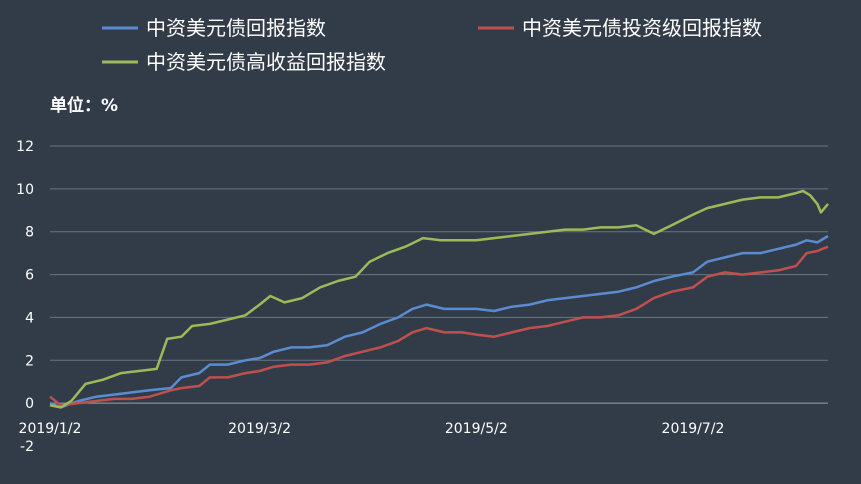 The height and width of the screenshot is (484, 861). I want to click on legend-label-1: 中资美元债回报指数, so click(236, 28).